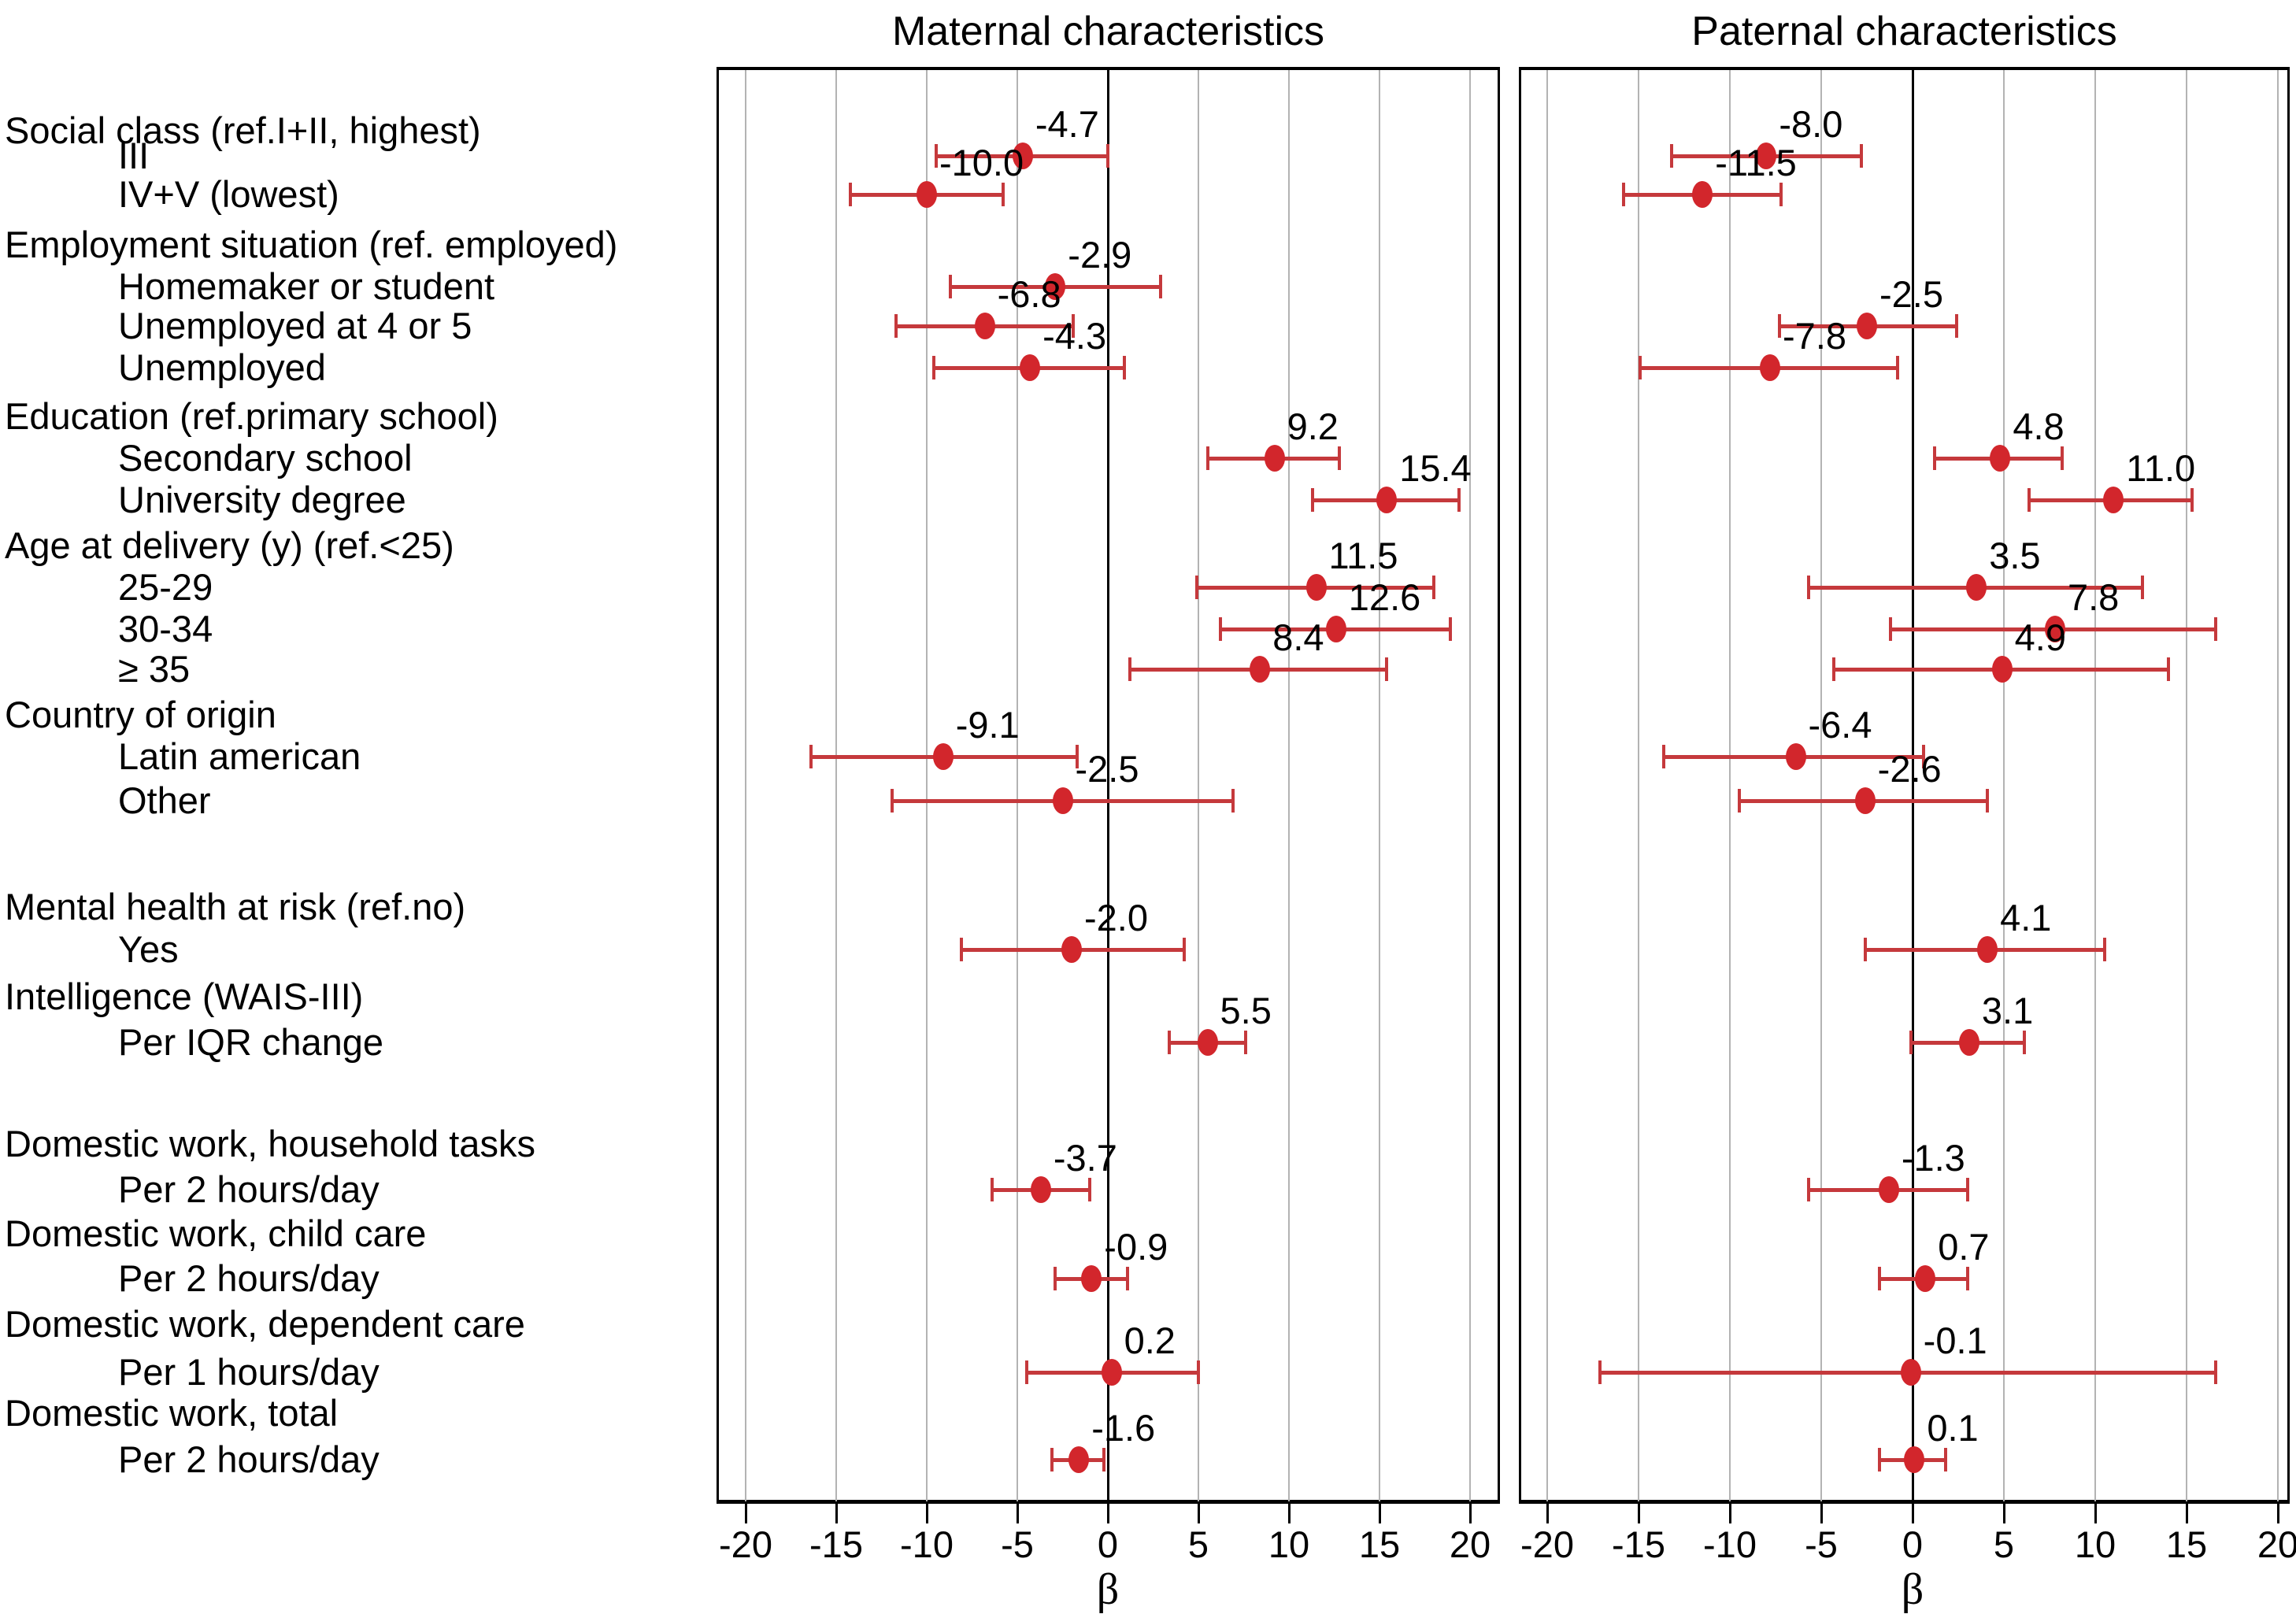  What do you see at coordinates (1298, 637) in the screenshot?
I see `value-label: 8.4` at bounding box center [1298, 637].